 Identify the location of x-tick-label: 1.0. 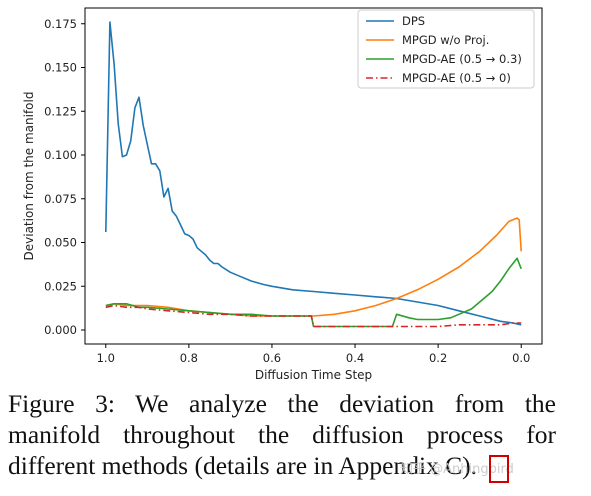
(106, 358).